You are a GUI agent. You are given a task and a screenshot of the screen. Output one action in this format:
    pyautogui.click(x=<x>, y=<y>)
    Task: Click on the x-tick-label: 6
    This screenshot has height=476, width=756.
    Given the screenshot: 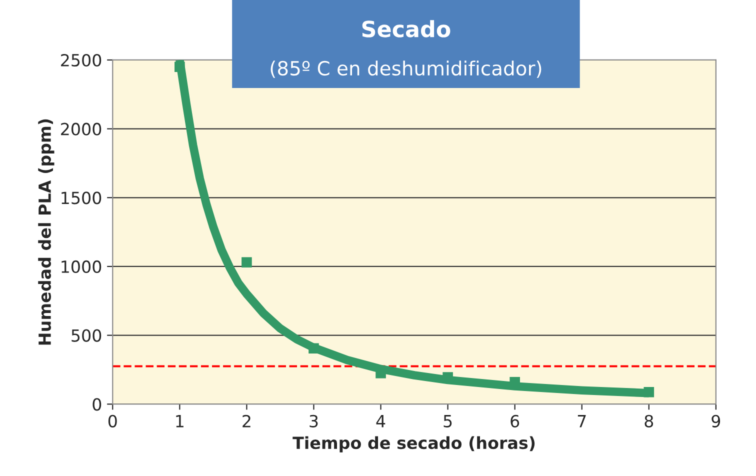 What is the action you would take?
    pyautogui.click(x=515, y=421)
    